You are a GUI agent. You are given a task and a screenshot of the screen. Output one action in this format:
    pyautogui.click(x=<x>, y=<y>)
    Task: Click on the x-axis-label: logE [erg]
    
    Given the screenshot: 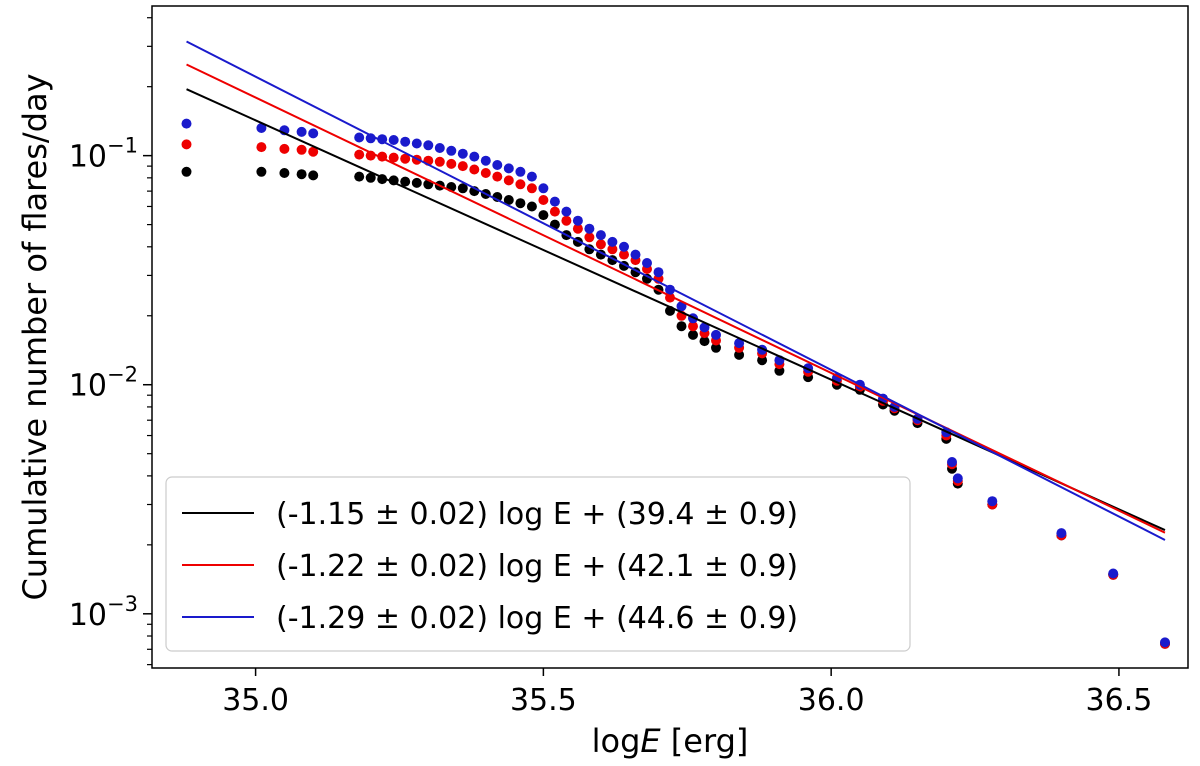 What is the action you would take?
    pyautogui.click(x=670, y=741)
    